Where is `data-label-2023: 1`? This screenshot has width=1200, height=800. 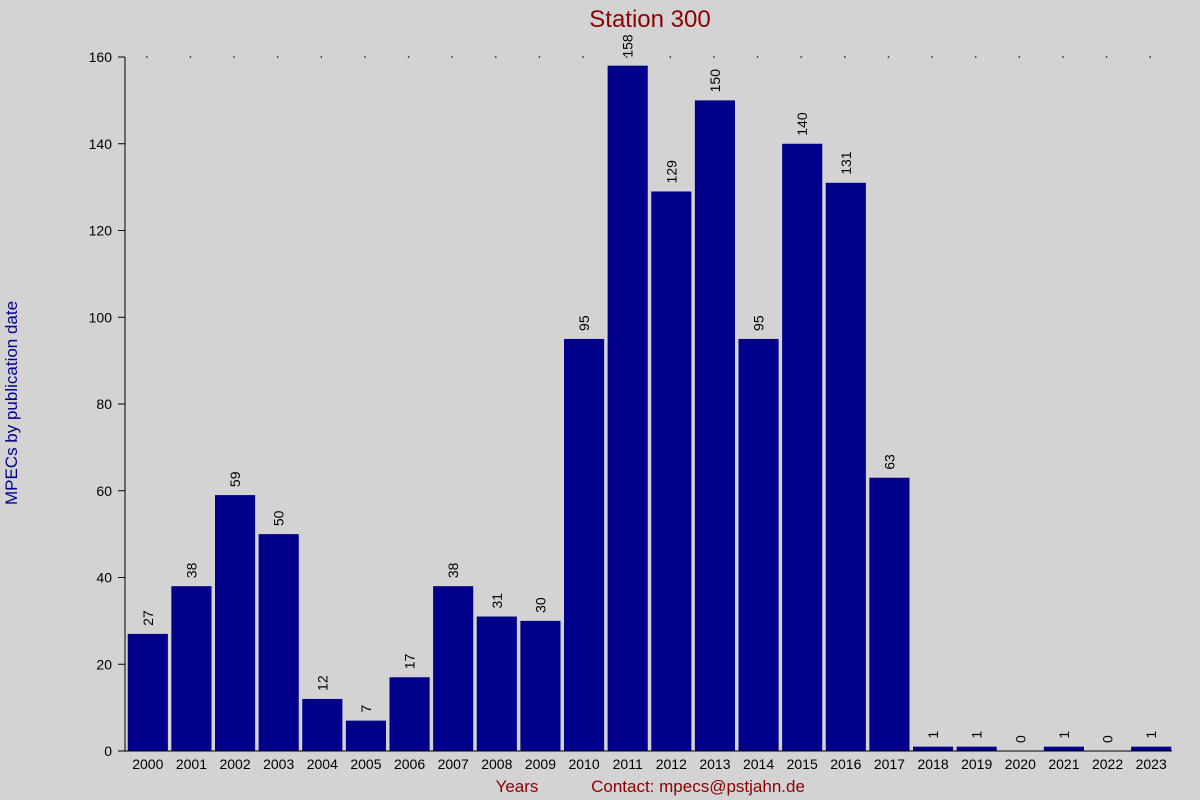
data-label-2023: 1 is located at coordinates (1151, 735).